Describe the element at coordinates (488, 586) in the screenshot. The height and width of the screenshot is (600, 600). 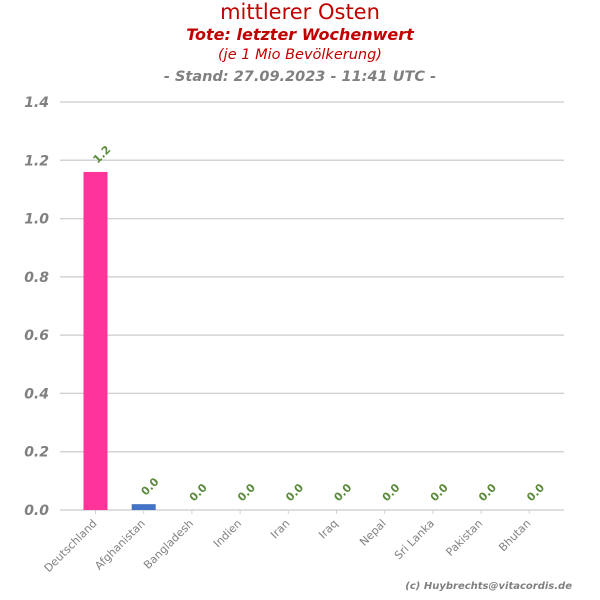
I see `credit-text: (c) Huybrechts@vitacordis.de` at that location.